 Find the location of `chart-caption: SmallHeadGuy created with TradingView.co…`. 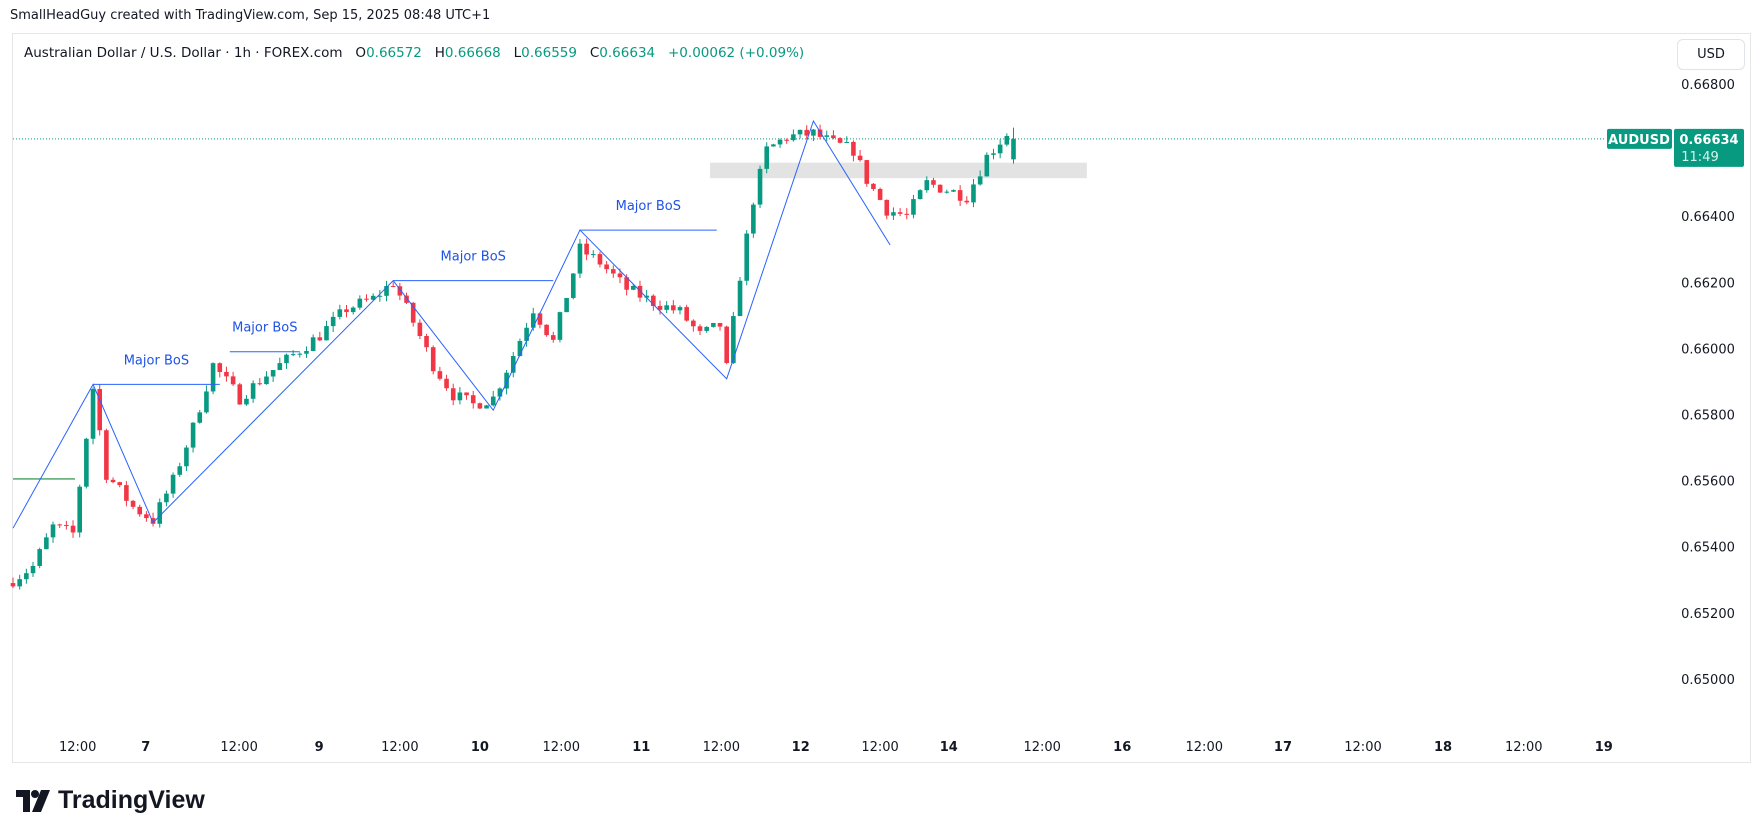

chart-caption: SmallHeadGuy created with TradingView.co… is located at coordinates (250, 15).